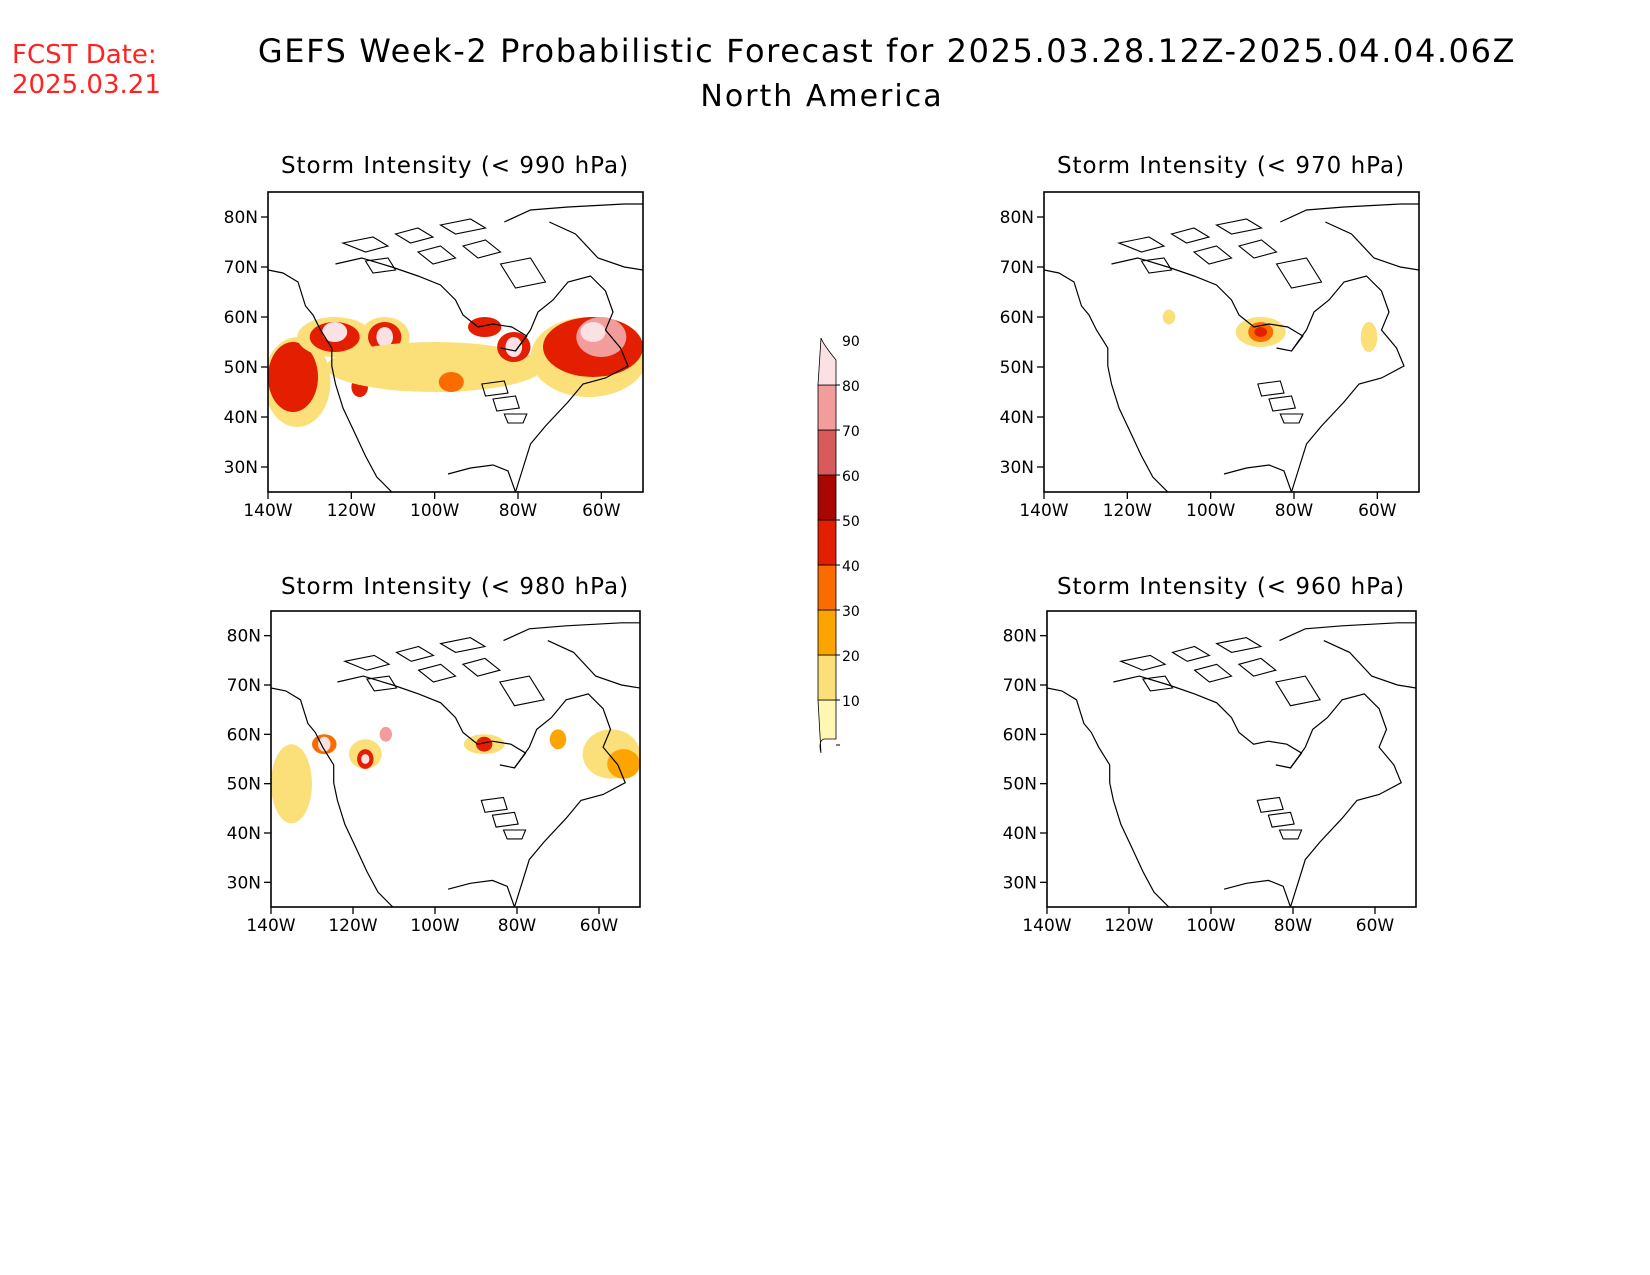 The height and width of the screenshot is (1275, 1650). I want to click on colorbar-label: 80, so click(851, 387).